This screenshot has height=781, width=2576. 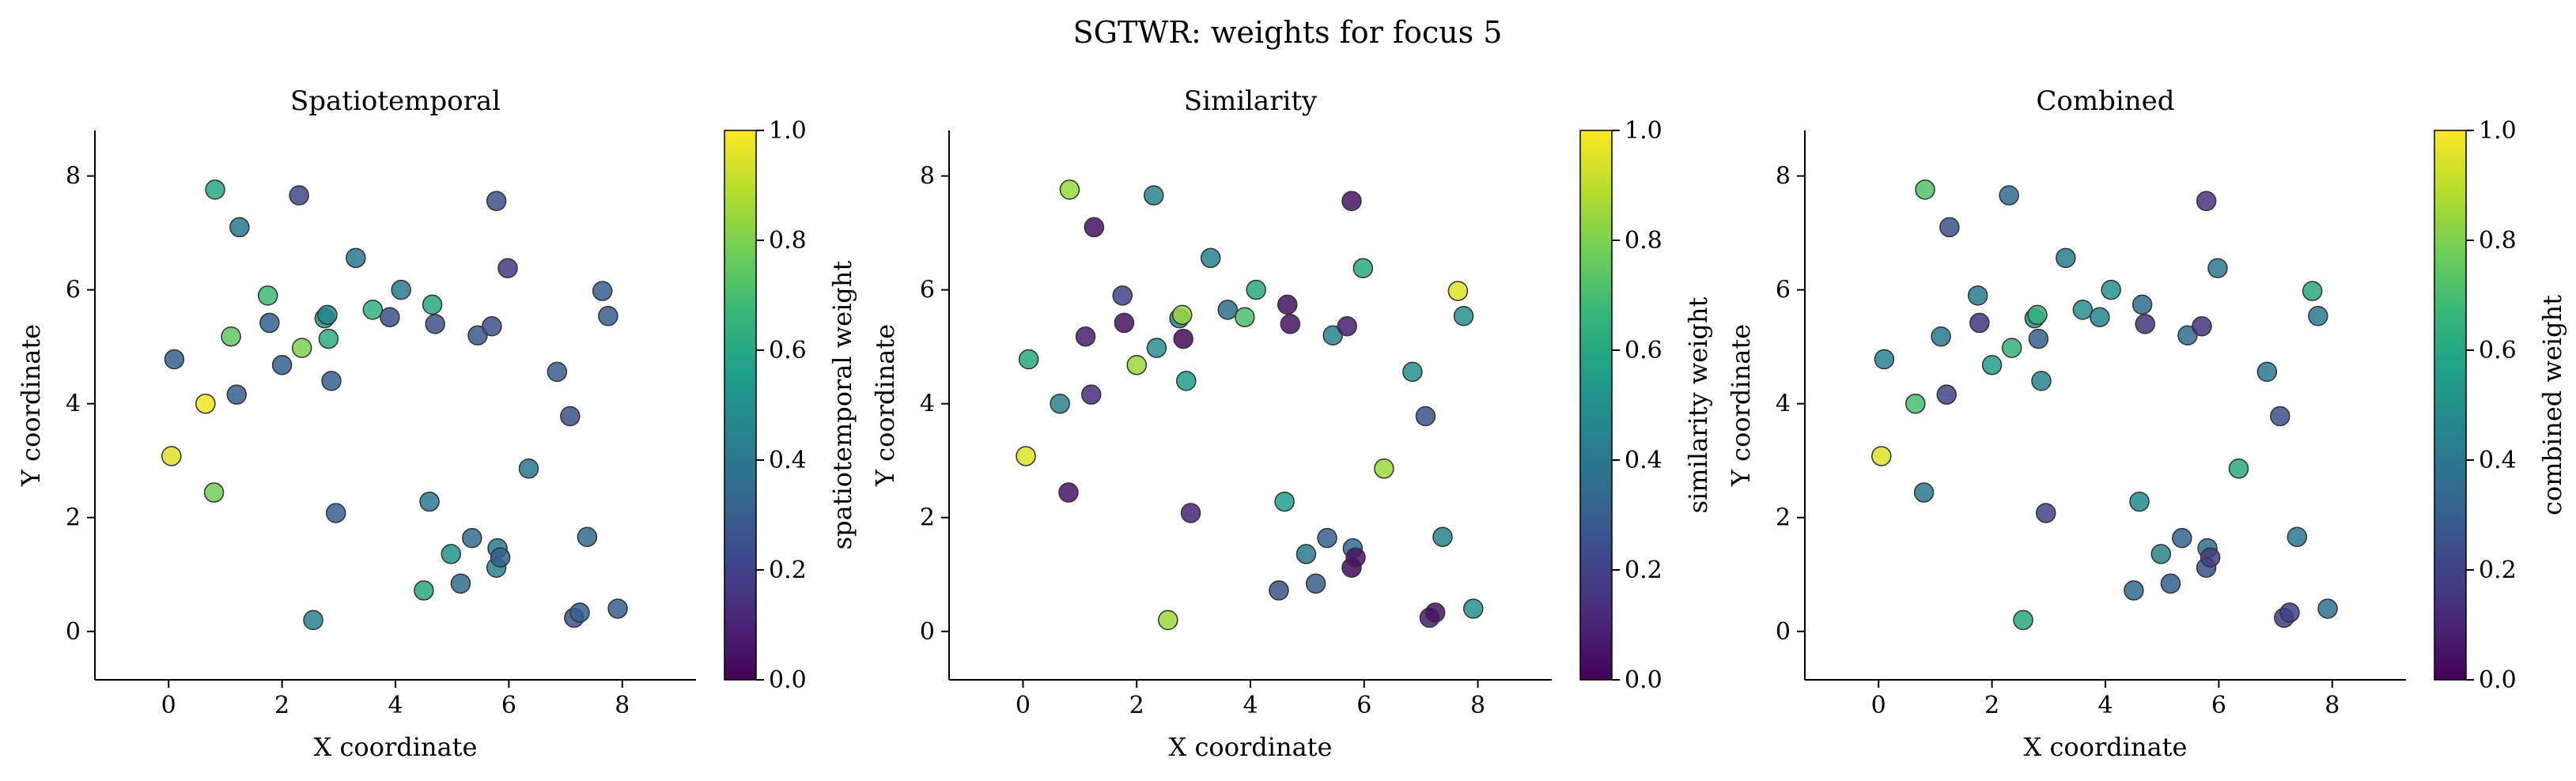 What do you see at coordinates (2498, 241) in the screenshot?
I see `colorbar-tick-label: 0.8` at bounding box center [2498, 241].